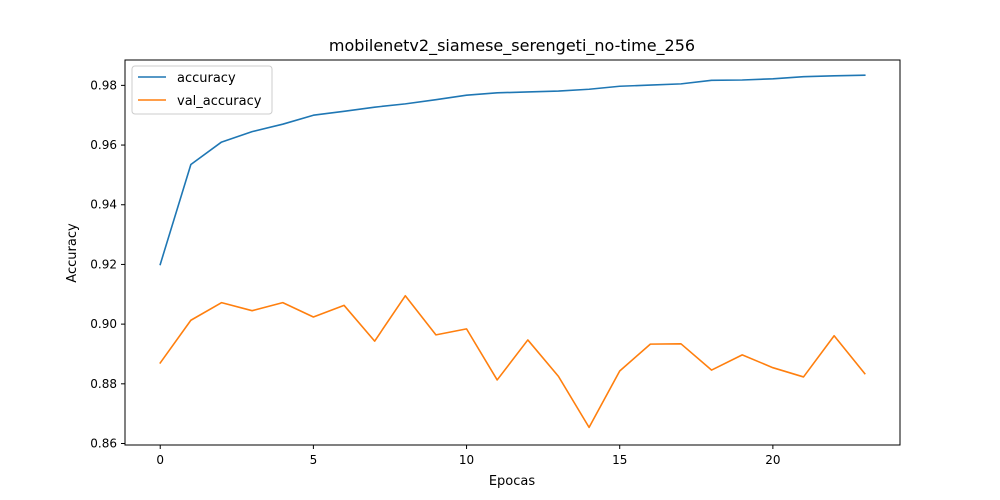  I want to click on y-tick-label: 0.90, so click(103, 324).